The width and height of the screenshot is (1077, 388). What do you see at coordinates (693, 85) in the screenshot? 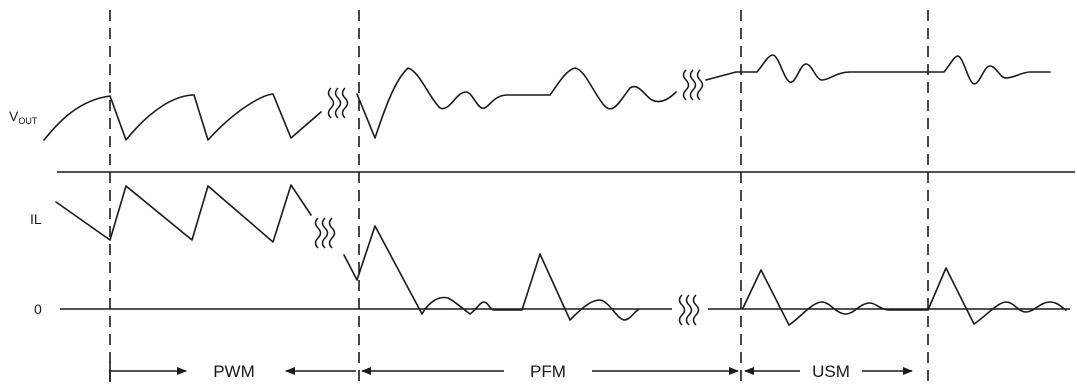
I see `vout-break-2-icon` at bounding box center [693, 85].